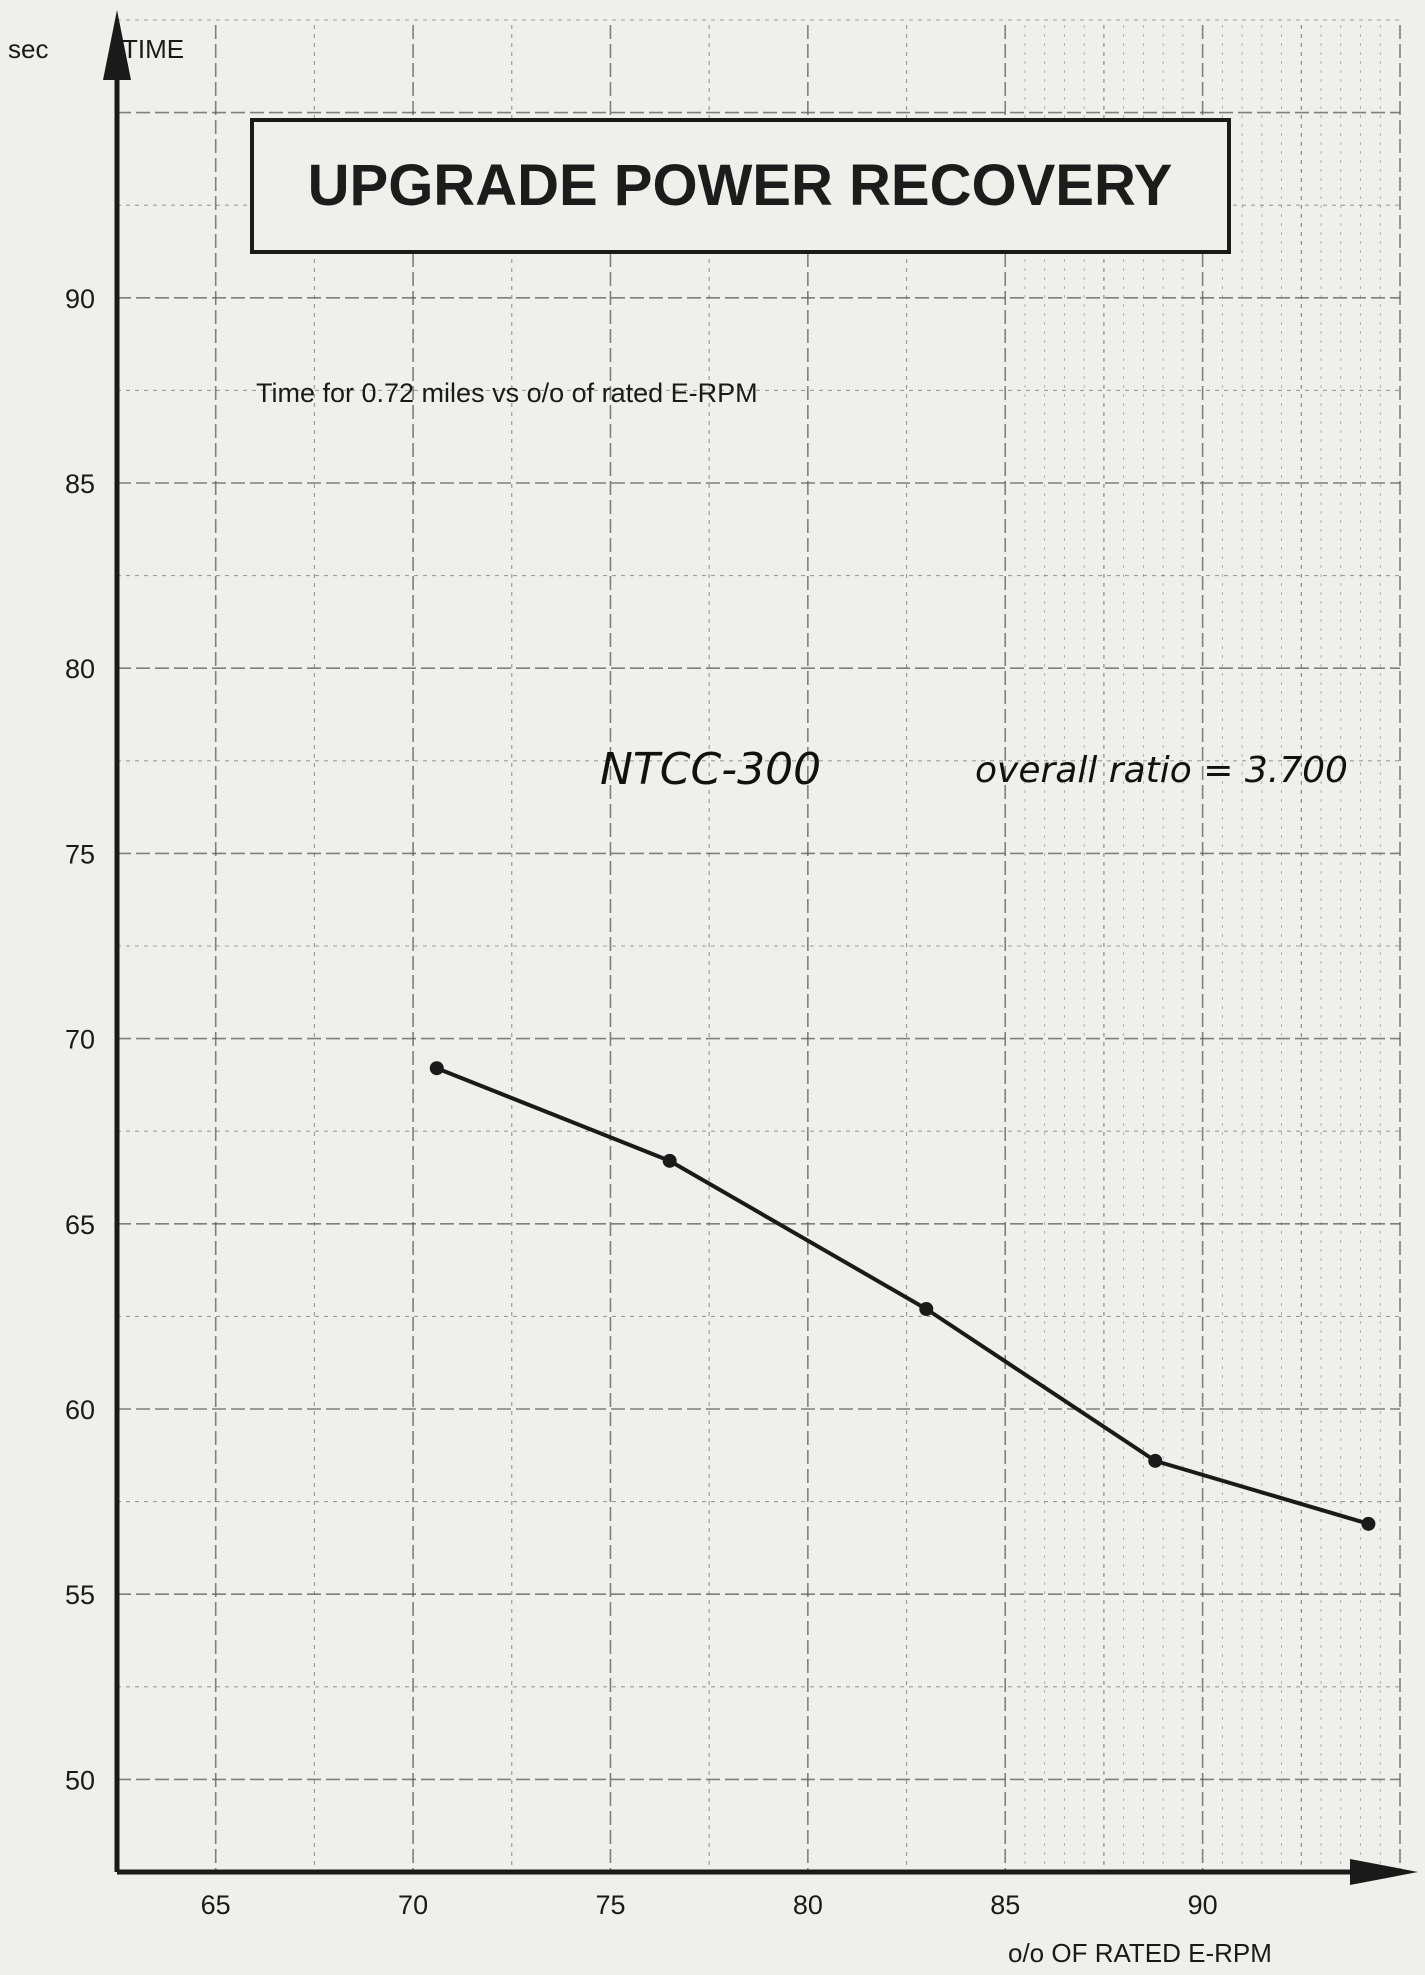 The image size is (1425, 1975). What do you see at coordinates (80, 1410) in the screenshot?
I see `y-tick-label: 60` at bounding box center [80, 1410].